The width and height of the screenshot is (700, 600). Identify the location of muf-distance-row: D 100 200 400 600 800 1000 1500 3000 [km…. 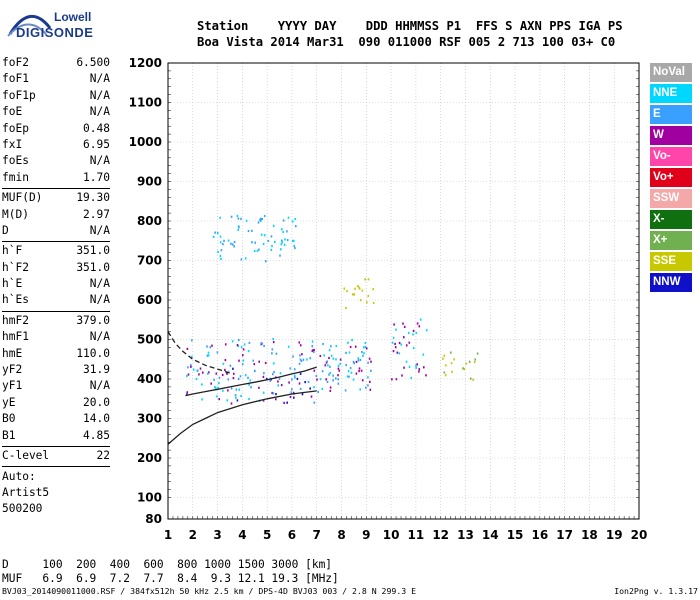
(167, 564).